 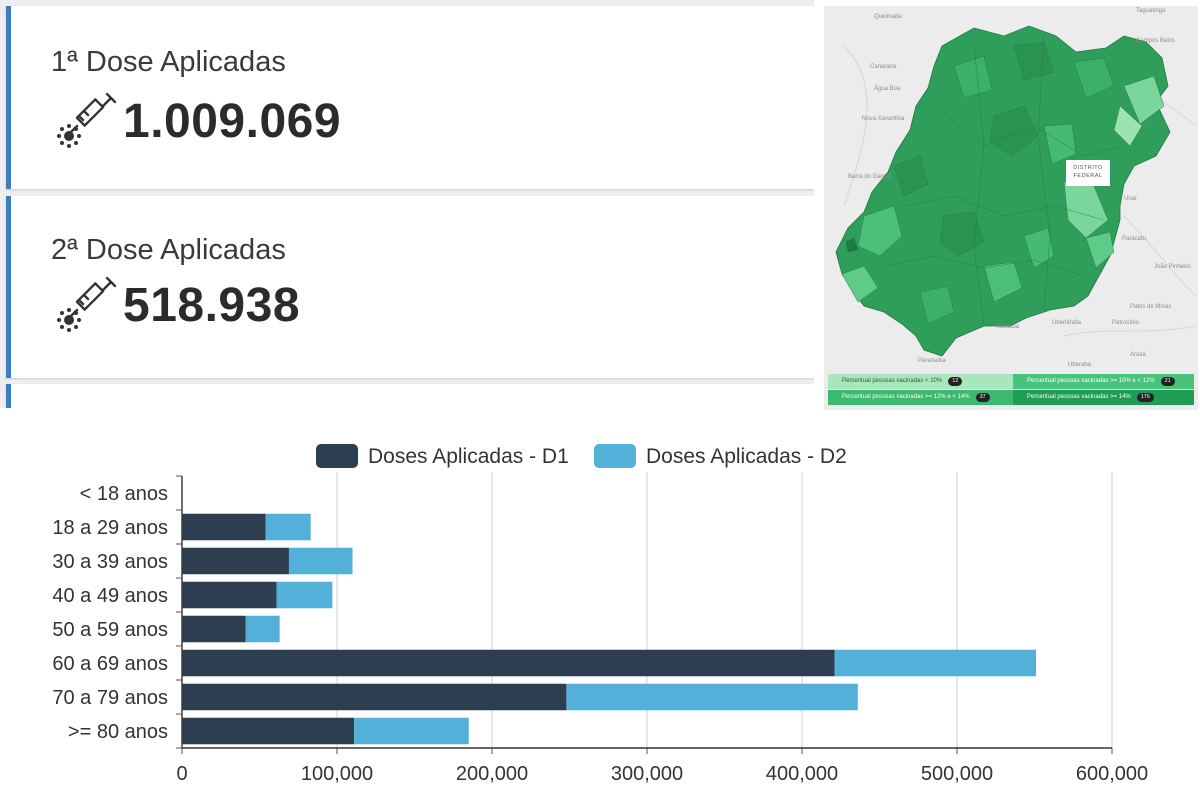 I want to click on map-place: Ituiutaba, so click(x=1008, y=327).